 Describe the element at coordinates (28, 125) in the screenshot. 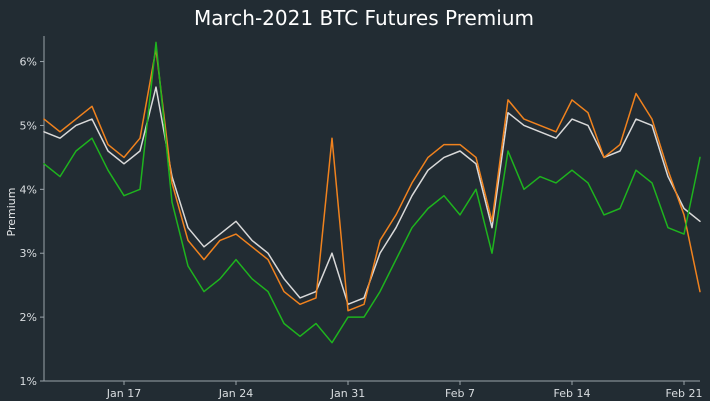

I see `y-tick-label: 5%` at that location.